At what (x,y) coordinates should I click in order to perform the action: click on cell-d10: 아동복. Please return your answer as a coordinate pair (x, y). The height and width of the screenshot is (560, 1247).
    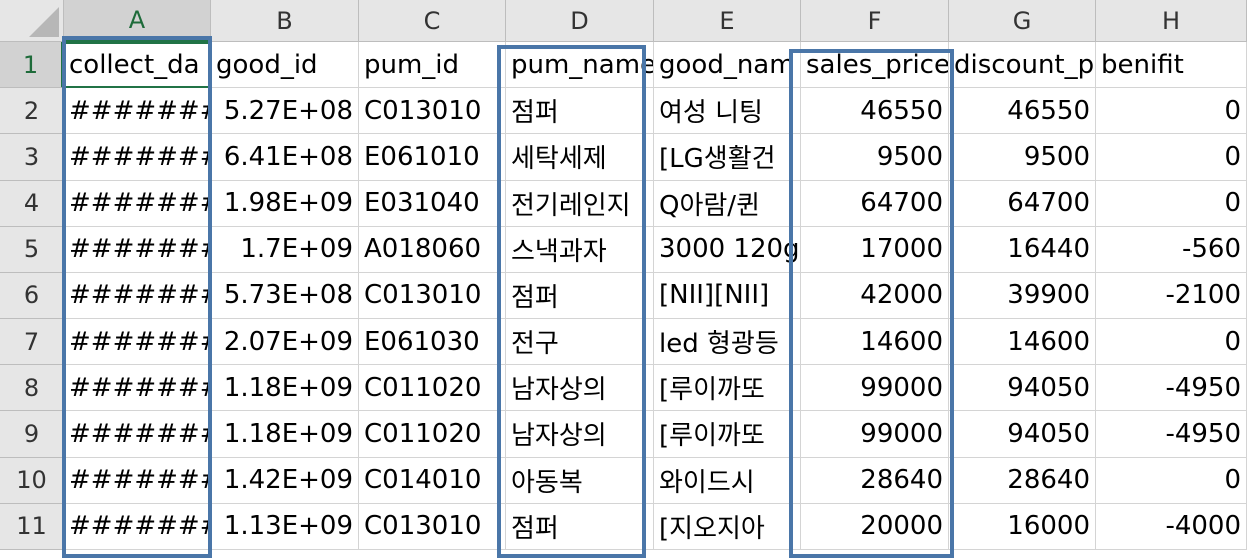
    Looking at the image, I should click on (580, 480).